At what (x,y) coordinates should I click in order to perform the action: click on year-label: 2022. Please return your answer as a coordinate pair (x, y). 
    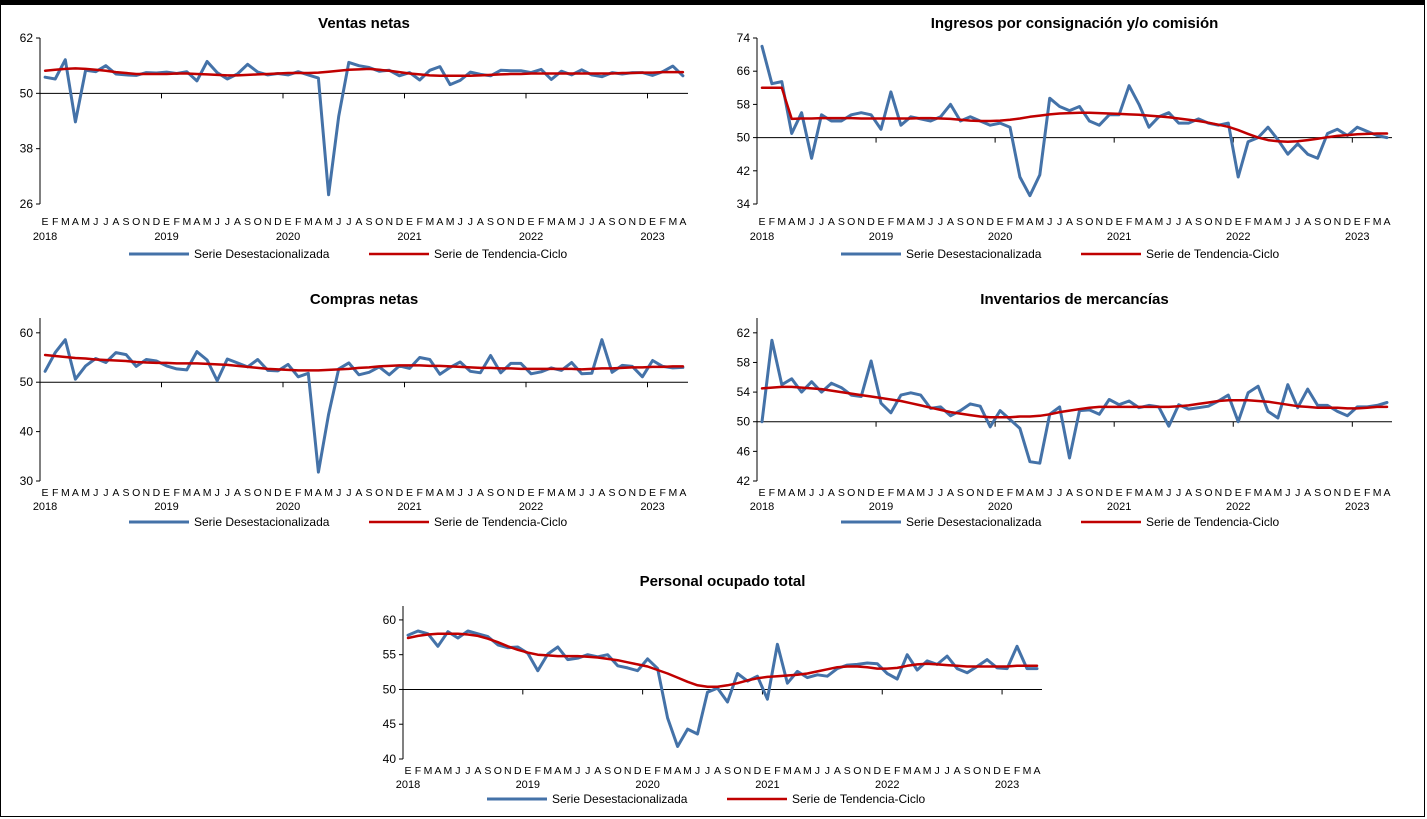
    Looking at the image, I should click on (887, 785).